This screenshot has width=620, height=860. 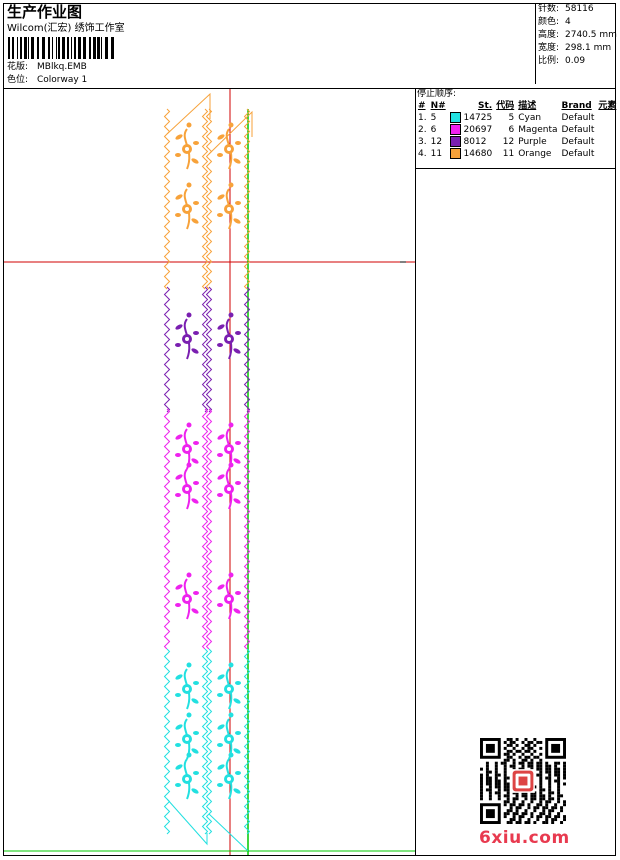 What do you see at coordinates (433, 130) in the screenshot?
I see `row-needle: 6` at bounding box center [433, 130].